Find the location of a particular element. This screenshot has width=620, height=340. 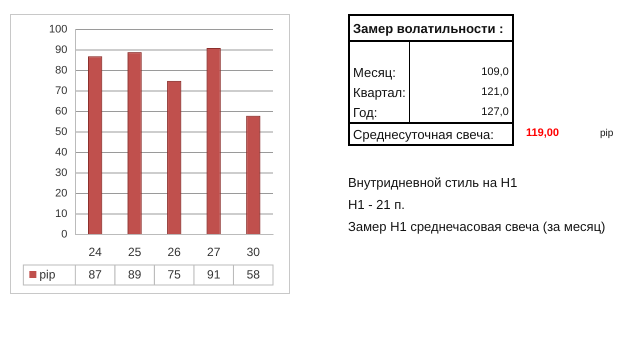

y-tick-label: 100 is located at coordinates (58, 30).